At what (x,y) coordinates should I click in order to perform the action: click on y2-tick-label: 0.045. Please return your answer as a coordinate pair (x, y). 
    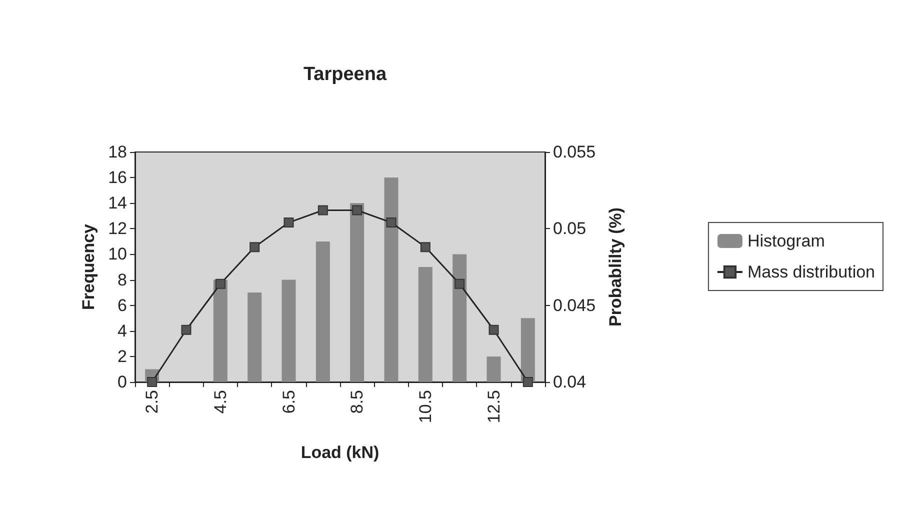
    Looking at the image, I should click on (574, 305).